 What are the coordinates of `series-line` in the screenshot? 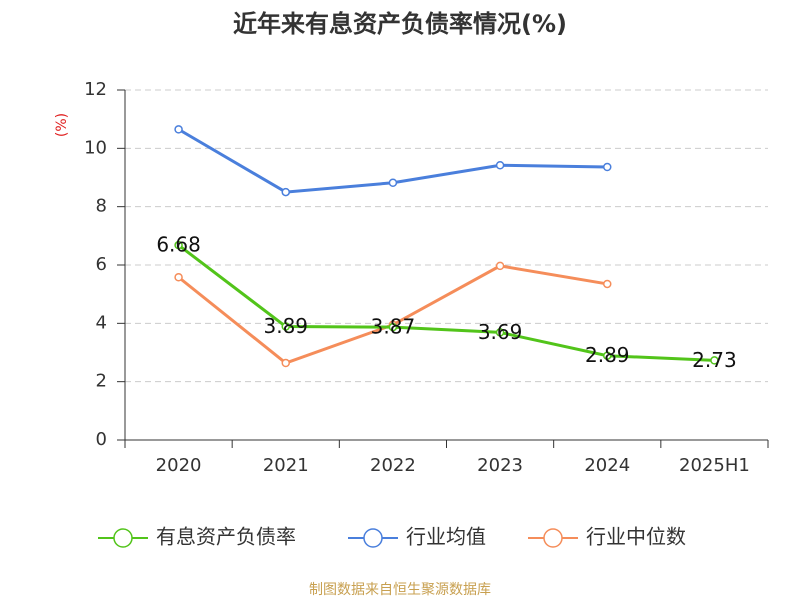 It's located at (446, 302).